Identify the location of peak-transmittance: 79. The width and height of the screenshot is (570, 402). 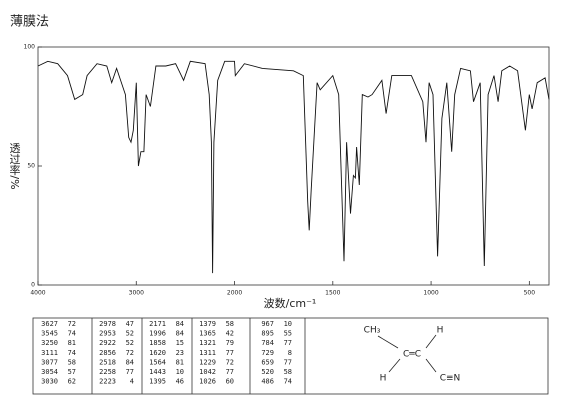
(230, 343).